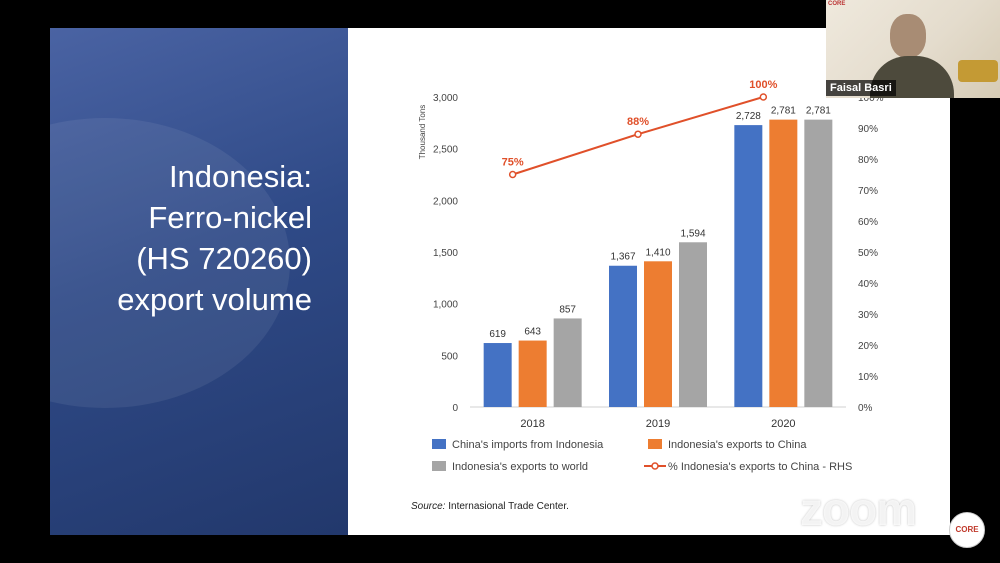 The height and width of the screenshot is (563, 1000). What do you see at coordinates (868, 253) in the screenshot?
I see `y2-tick-label: 50%` at bounding box center [868, 253].